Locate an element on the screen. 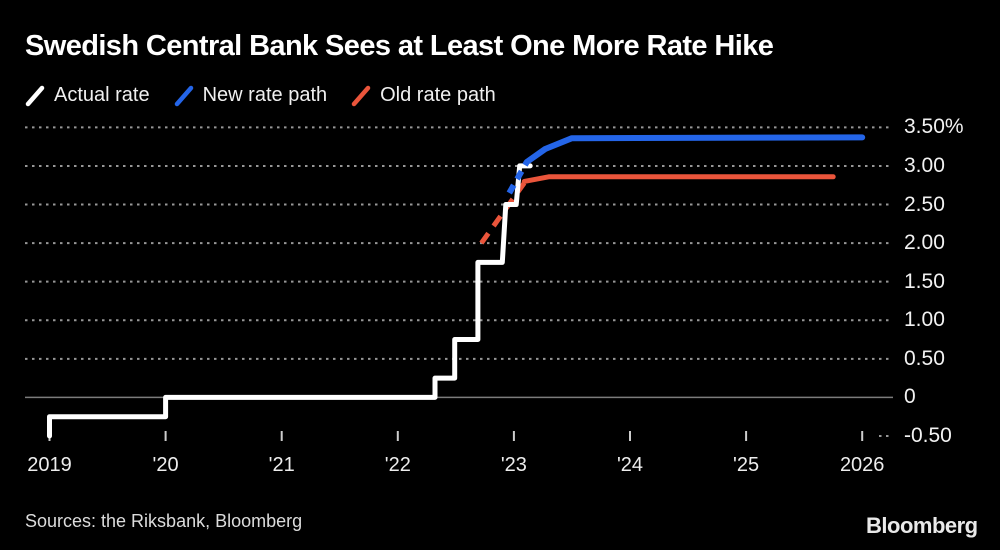 This screenshot has height=550, width=1000. y-axis-label: 1.00 is located at coordinates (924, 320).